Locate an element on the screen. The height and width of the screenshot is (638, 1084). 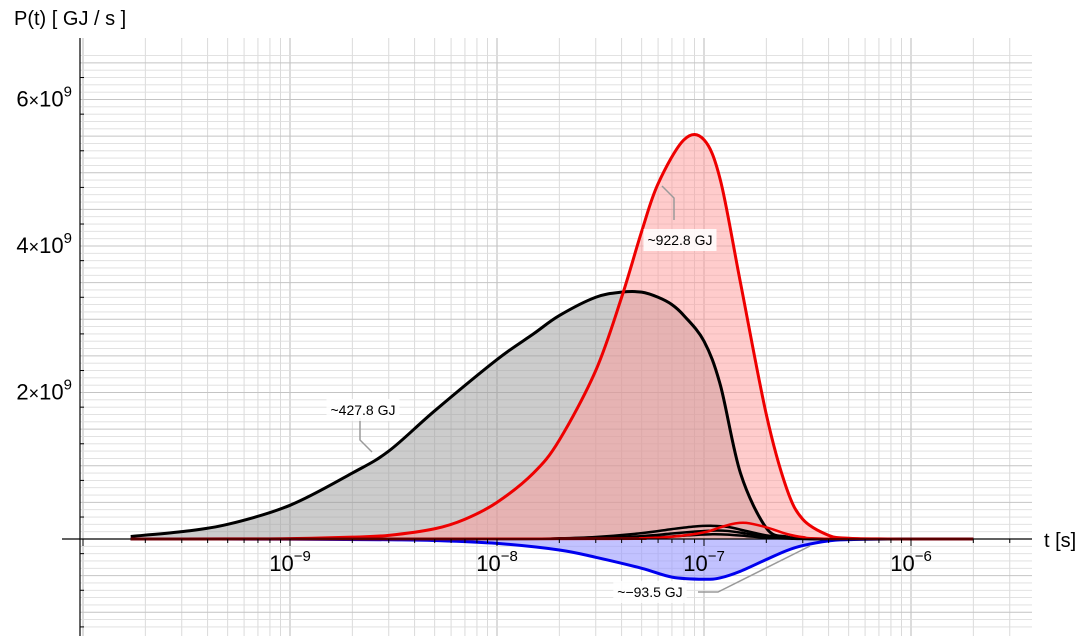
y-tick-label: 4×10⁹ is located at coordinates (44, 244).